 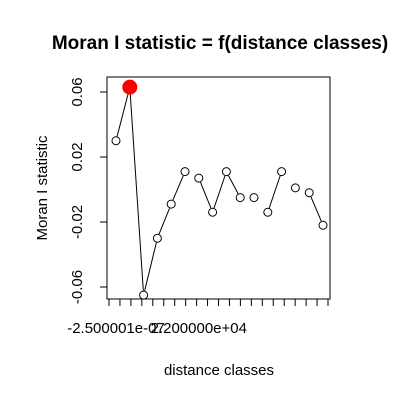 What do you see at coordinates (77, 91) in the screenshot?
I see `y-tick-label-0: 0.06` at bounding box center [77, 91].